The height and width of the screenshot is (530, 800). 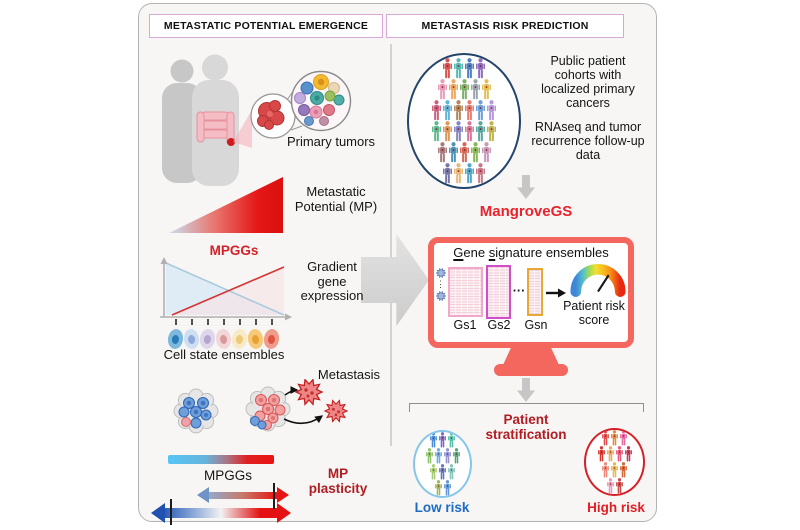 What do you see at coordinates (498, 292) in the screenshot?
I see `gs2-heatmap` at bounding box center [498, 292].